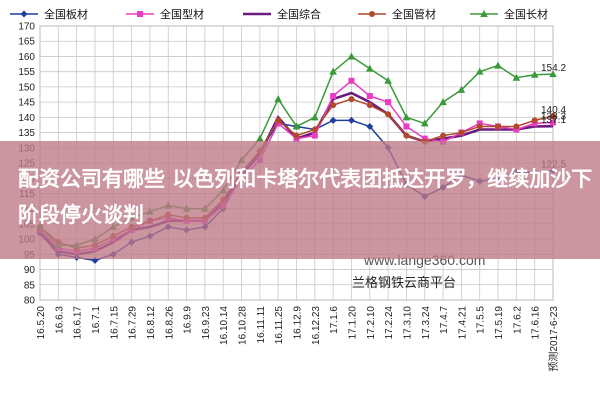 Image resolution: width=600 pixels, height=400 pixels. What do you see at coordinates (371, 323) in the screenshot?
I see `x-tick-label: 17.2.10` at bounding box center [371, 323].